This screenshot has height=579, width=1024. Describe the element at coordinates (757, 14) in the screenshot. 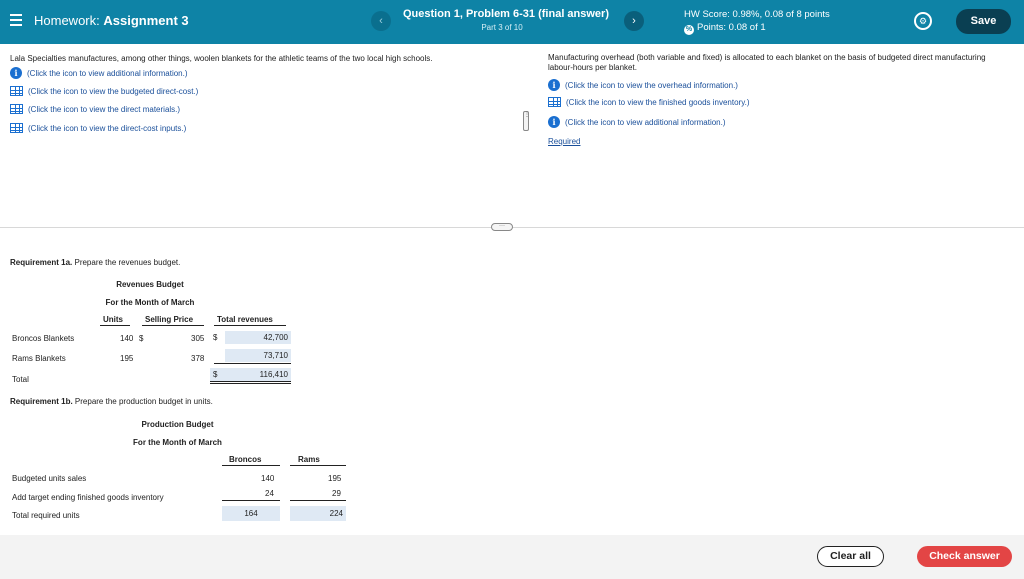

I see `hw-score: HW Score: 0.98%, 0.08 of 8 points` at that location.